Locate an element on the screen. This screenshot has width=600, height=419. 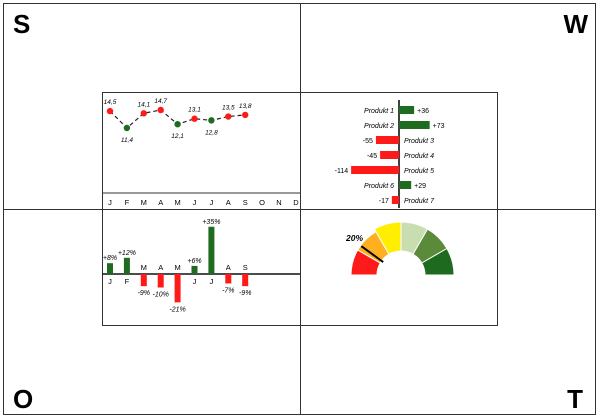
variance-bar-label: +35% is located at coordinates (211, 222).